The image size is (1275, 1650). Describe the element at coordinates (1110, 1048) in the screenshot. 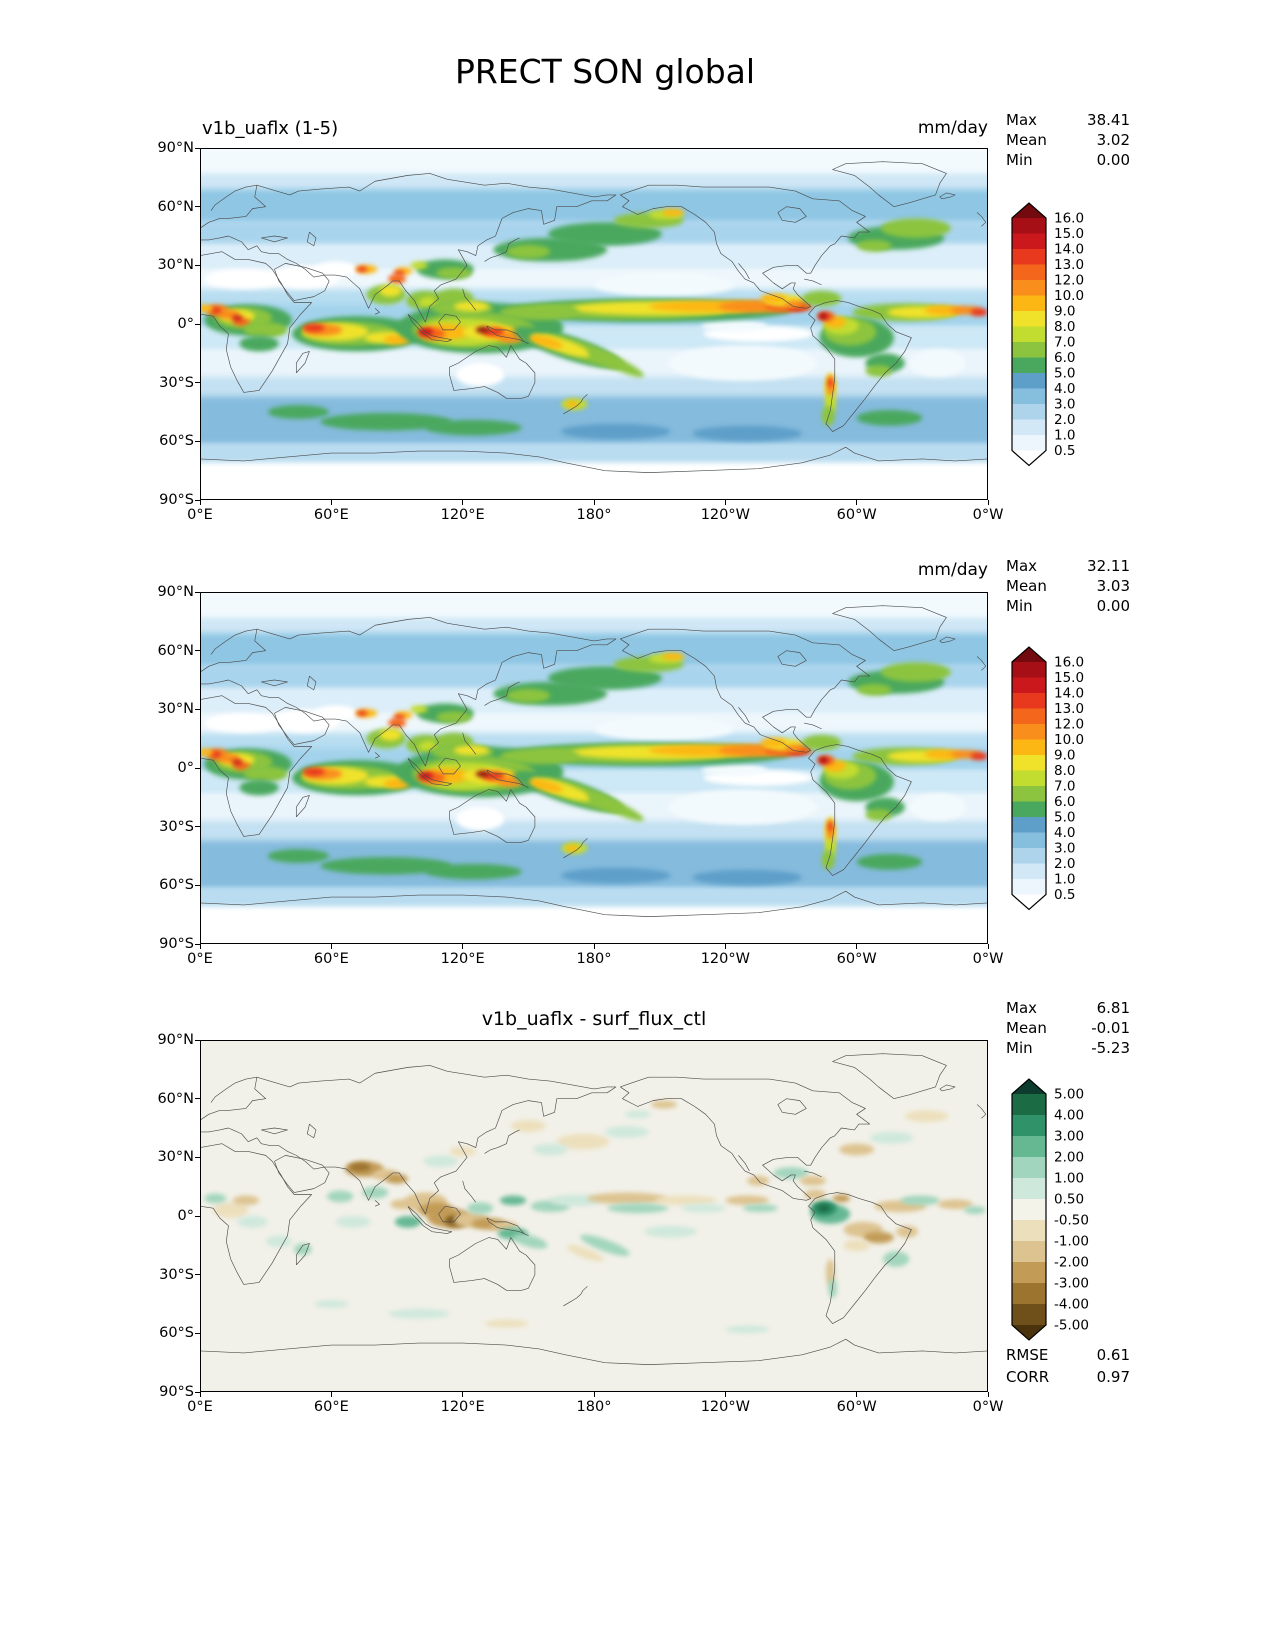

I see `stat-value: -5.23` at that location.